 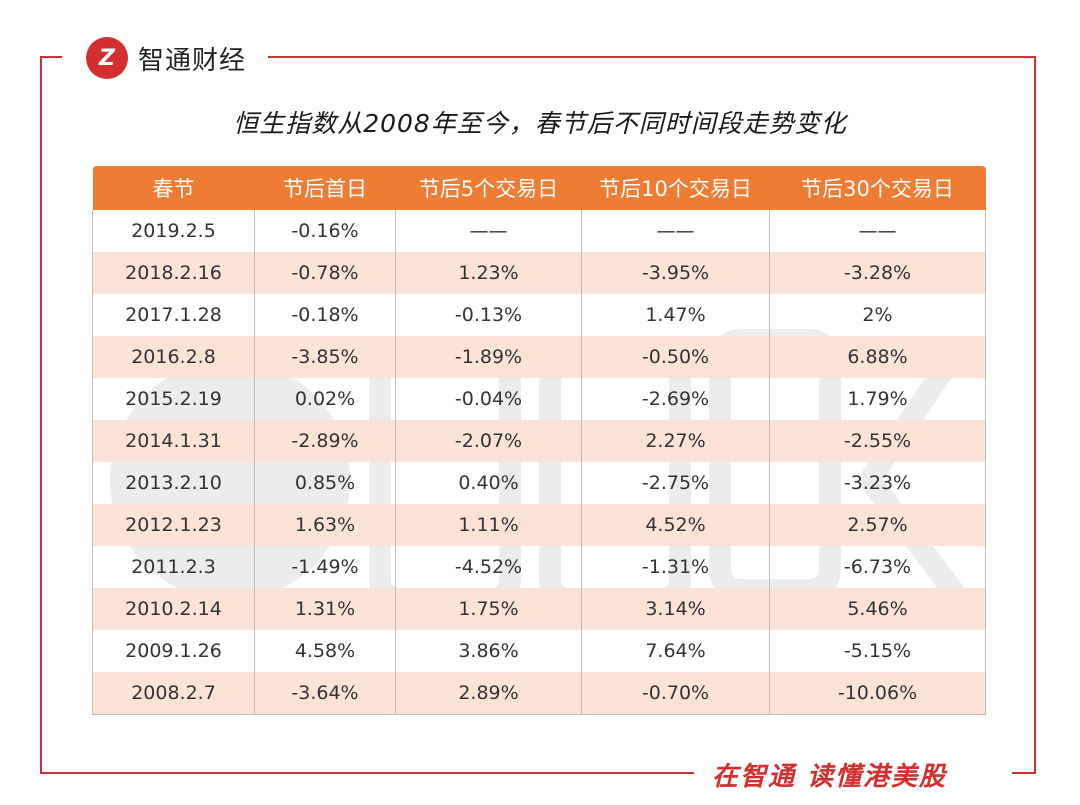 What do you see at coordinates (877, 609) in the screenshot?
I see `table-cell: 5.46%` at bounding box center [877, 609].